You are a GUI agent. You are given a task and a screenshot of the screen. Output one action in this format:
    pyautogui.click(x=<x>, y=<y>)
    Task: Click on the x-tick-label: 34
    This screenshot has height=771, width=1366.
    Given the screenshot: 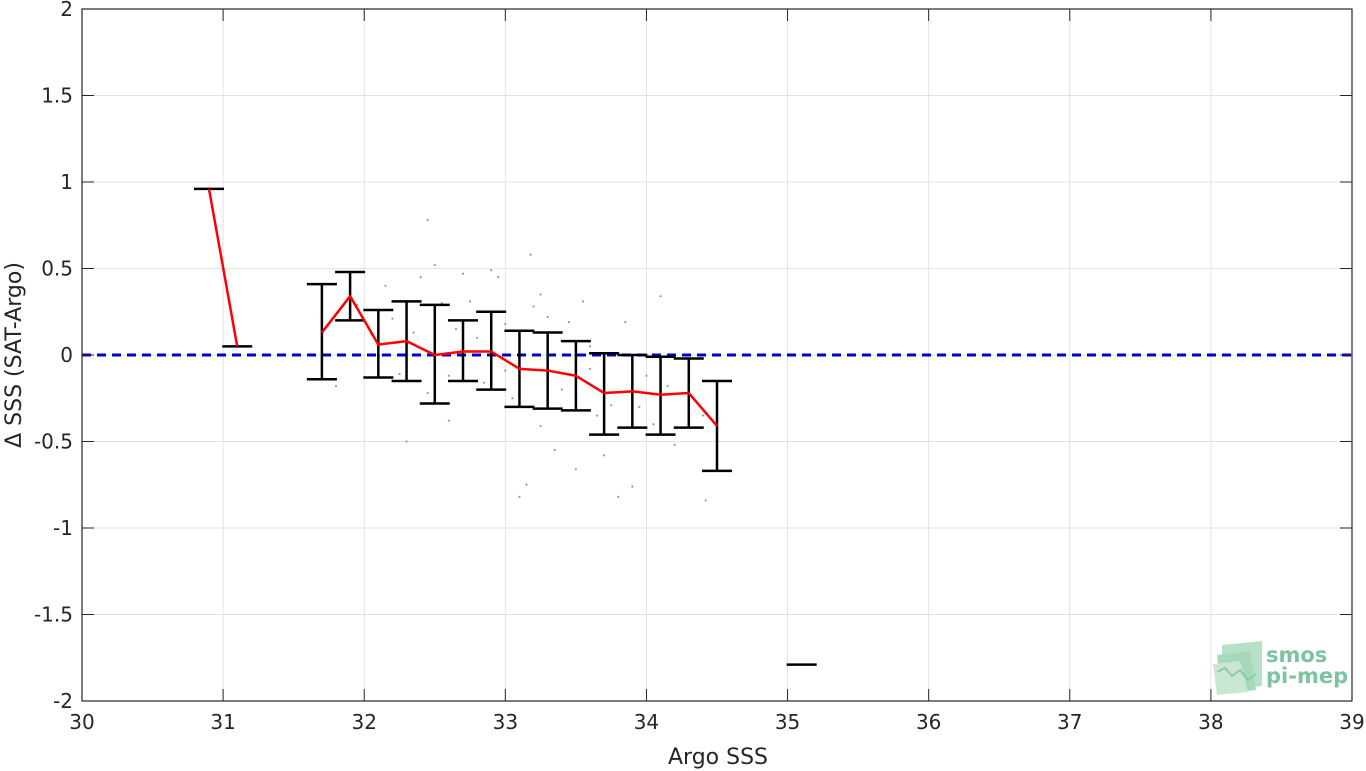 What is the action you would take?
    pyautogui.click(x=646, y=722)
    